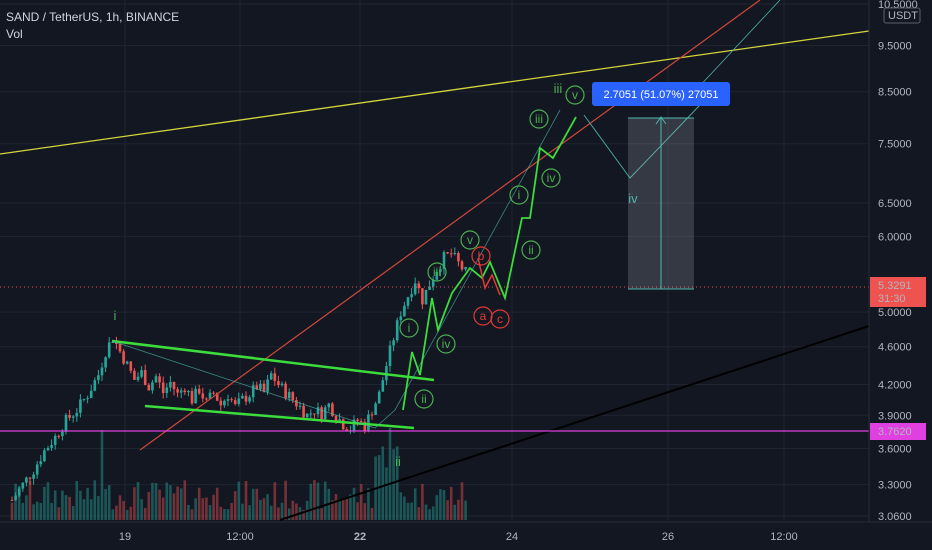  I want to click on projection-path, so click(642, 141).